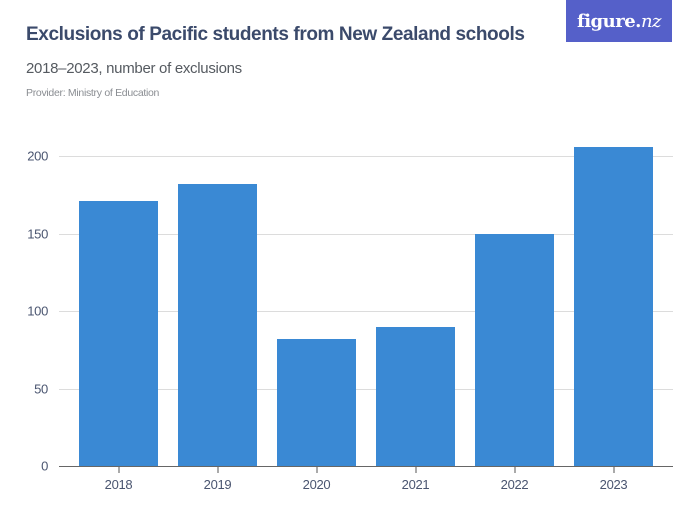 This screenshot has width=700, height=525. Describe the element at coordinates (37, 311) in the screenshot. I see `y-axis-tick-label: 100` at that location.